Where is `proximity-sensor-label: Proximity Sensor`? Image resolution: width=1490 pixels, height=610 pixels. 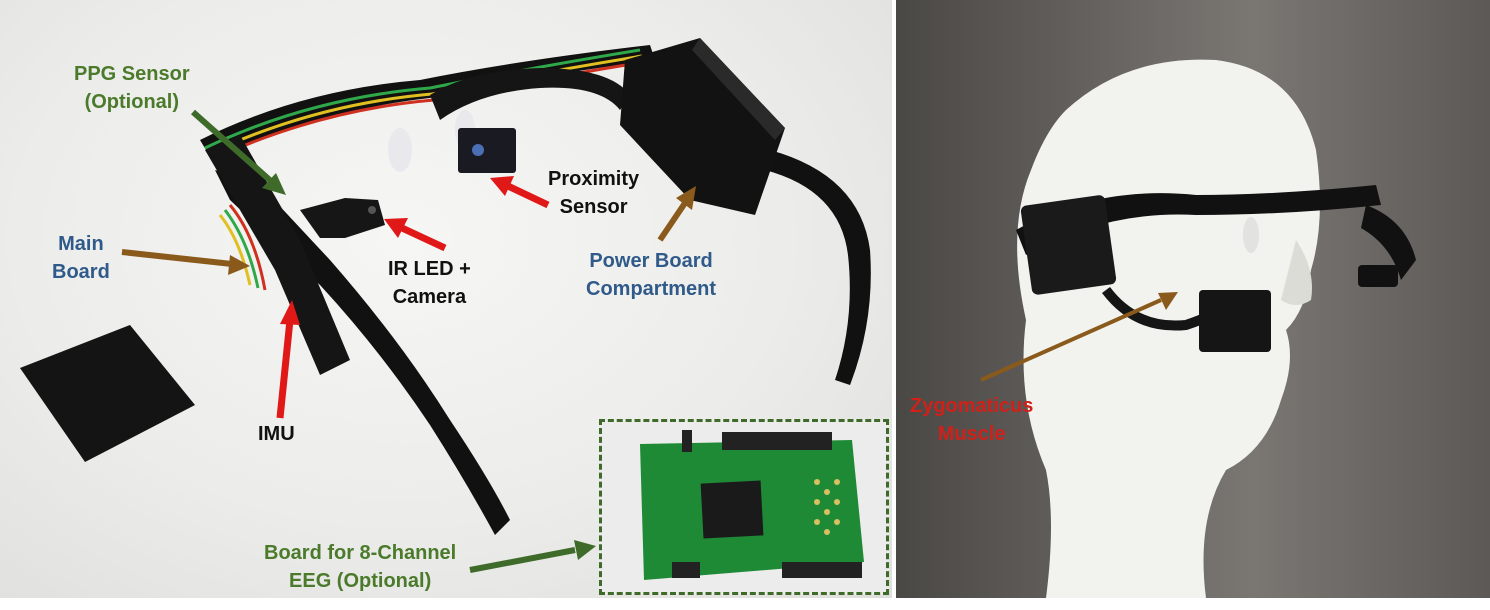 proximity-sensor-label: Proximity Sensor is located at coordinates (594, 193).